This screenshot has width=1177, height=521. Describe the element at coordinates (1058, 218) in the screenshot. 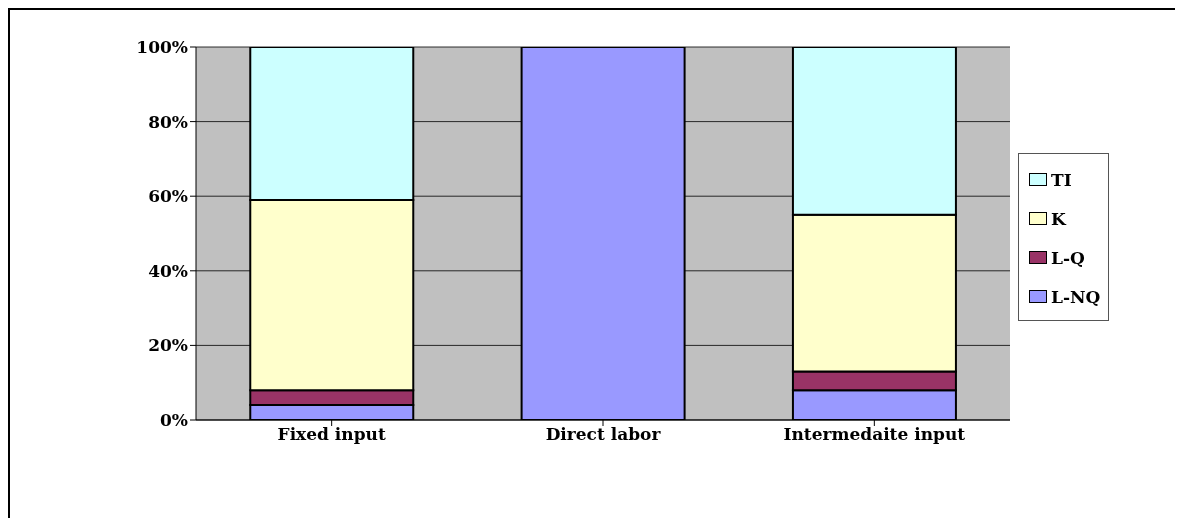

I see `legend-label: K` at that location.